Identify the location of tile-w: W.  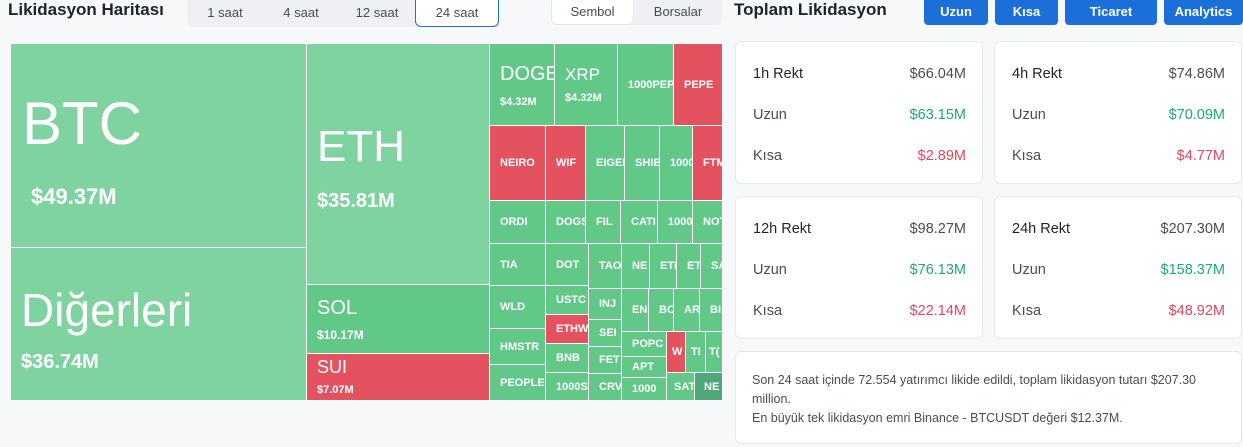
(676, 352).